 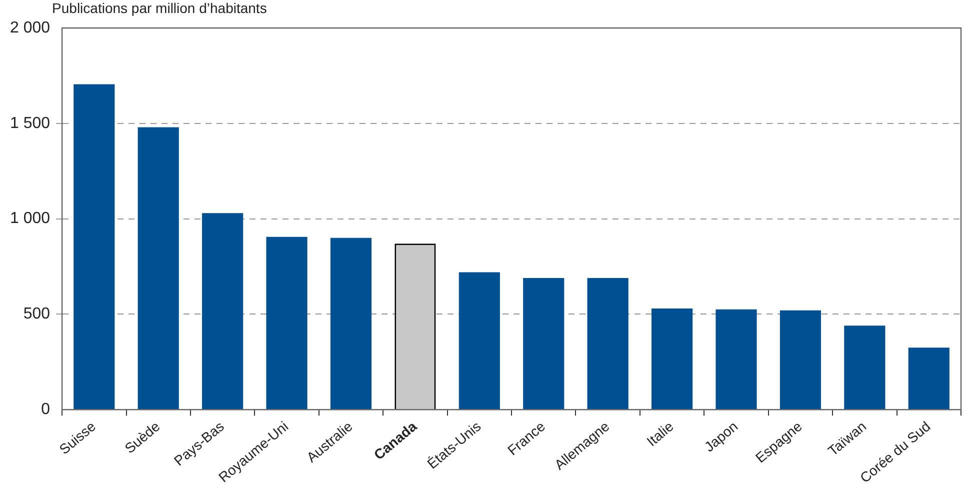 What do you see at coordinates (45, 409) in the screenshot?
I see `y-tick-label: 0` at bounding box center [45, 409].